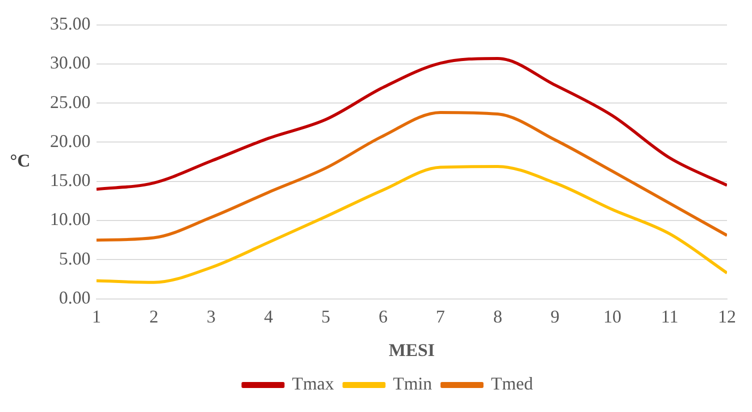 This screenshot has height=412, width=752. What do you see at coordinates (96, 316) in the screenshot?
I see `x-tick-label: 1` at bounding box center [96, 316].